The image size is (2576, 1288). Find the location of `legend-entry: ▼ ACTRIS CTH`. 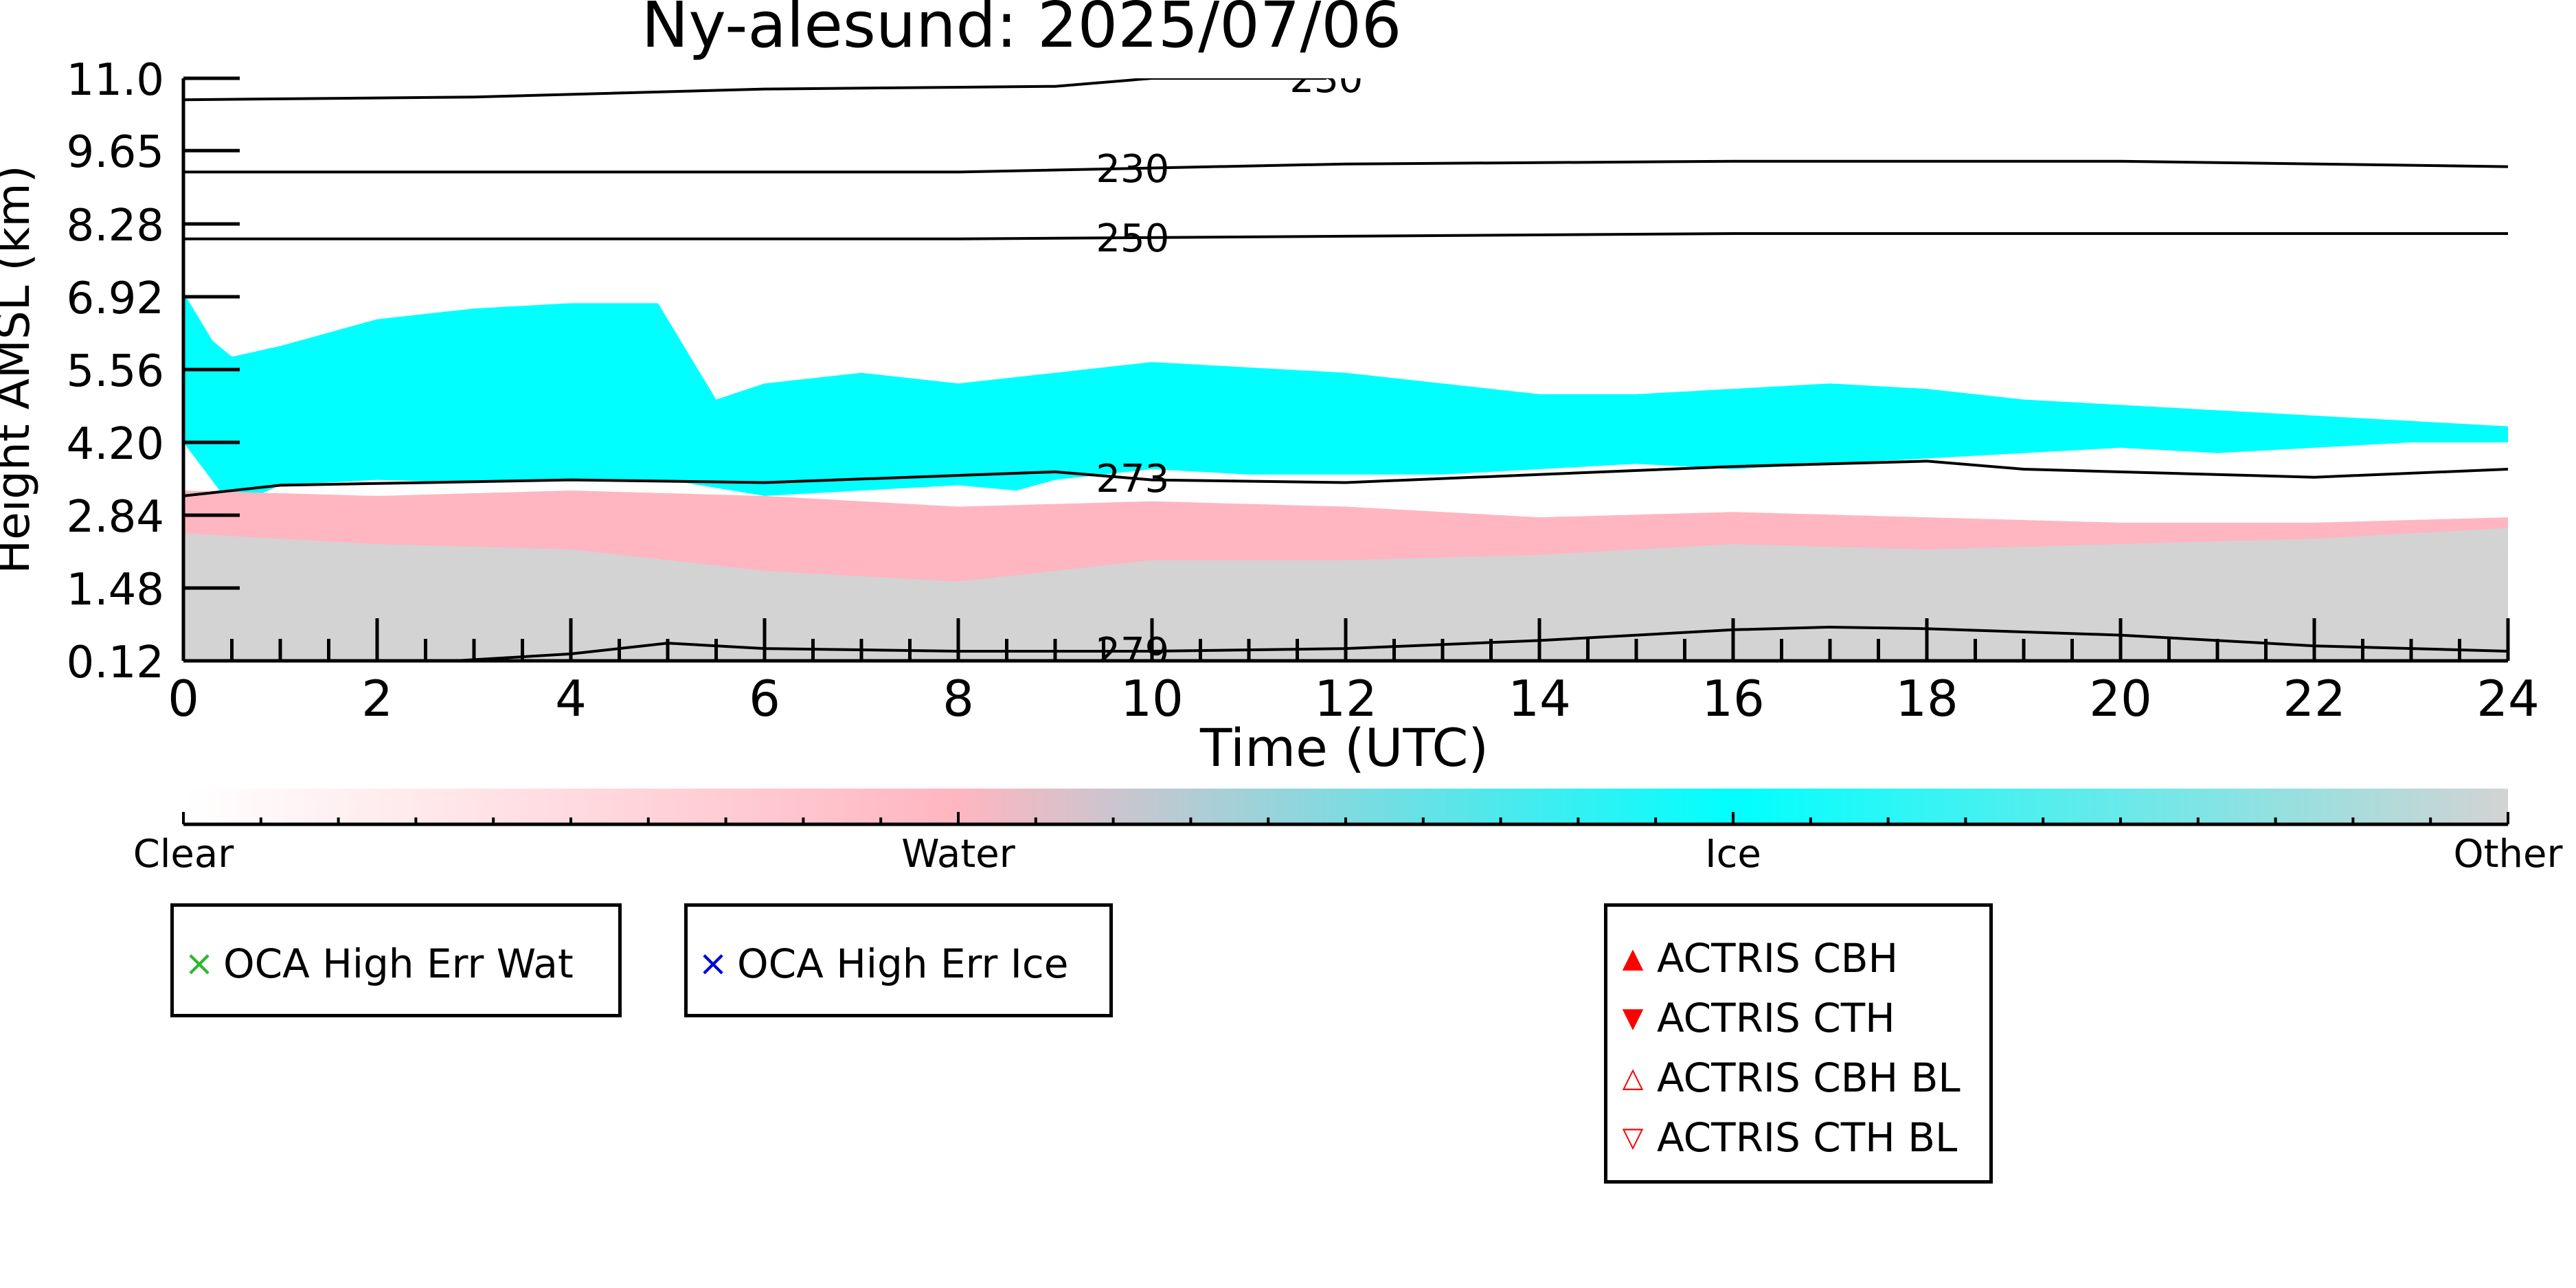

legend-entry: ▼ ACTRIS CTH is located at coordinates (1751, 1018).